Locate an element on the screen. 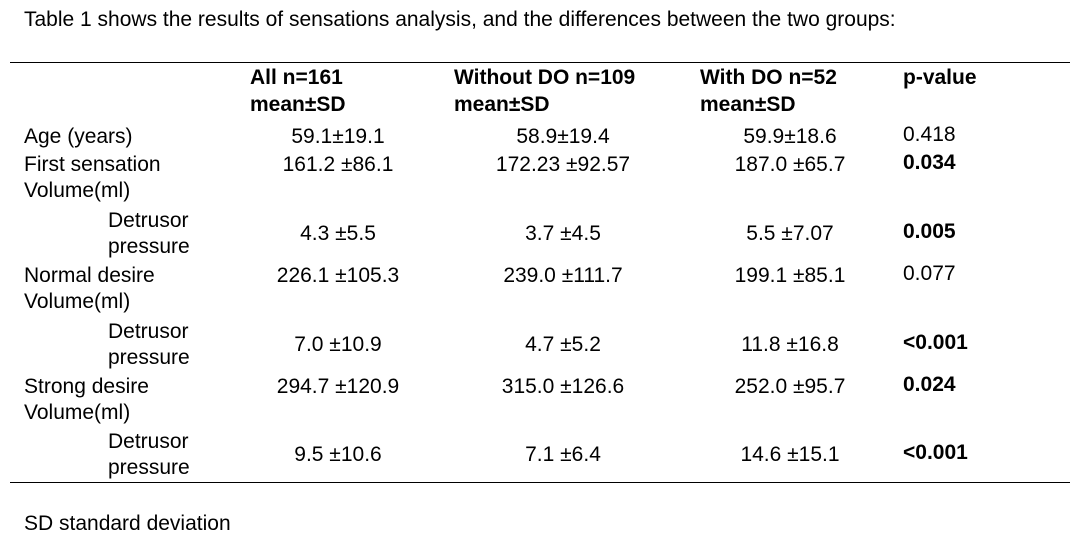 This screenshot has width=1080, height=545. cell-p-value: 0.077 is located at coordinates (929, 273).